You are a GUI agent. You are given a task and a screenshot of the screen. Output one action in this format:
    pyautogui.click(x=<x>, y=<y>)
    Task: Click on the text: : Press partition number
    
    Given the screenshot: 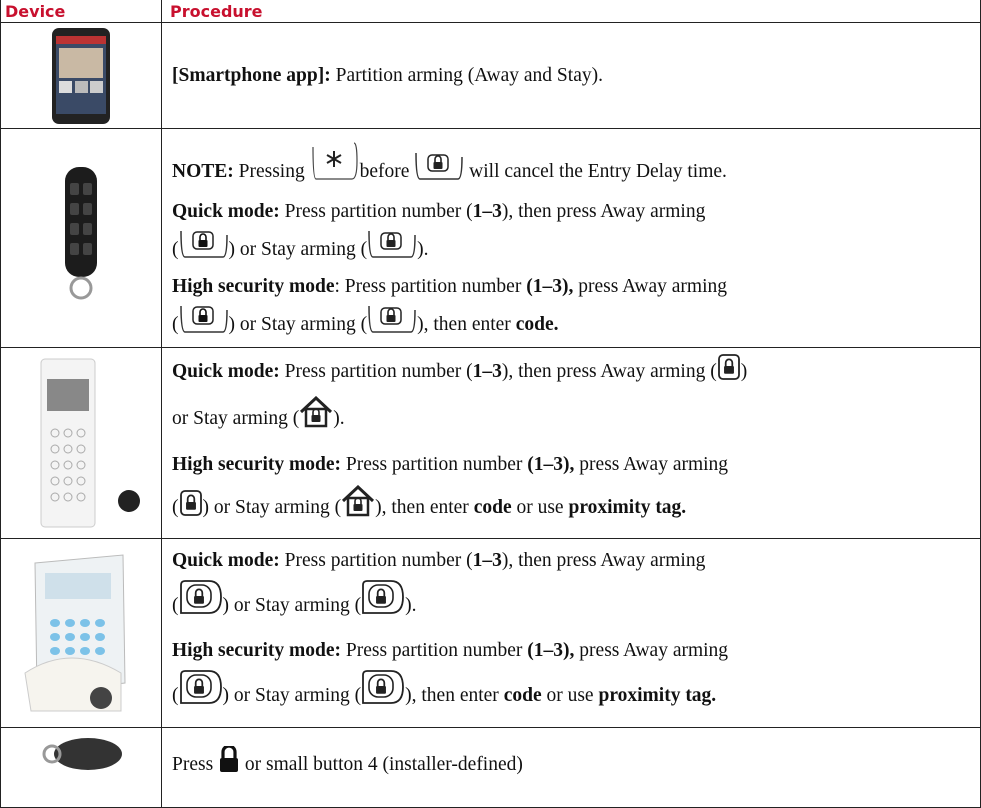 What is the action you would take?
    pyautogui.click(x=430, y=286)
    